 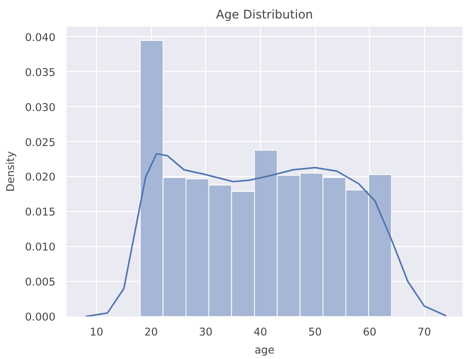 I want to click on x-axis-title: age, so click(x=264, y=350).